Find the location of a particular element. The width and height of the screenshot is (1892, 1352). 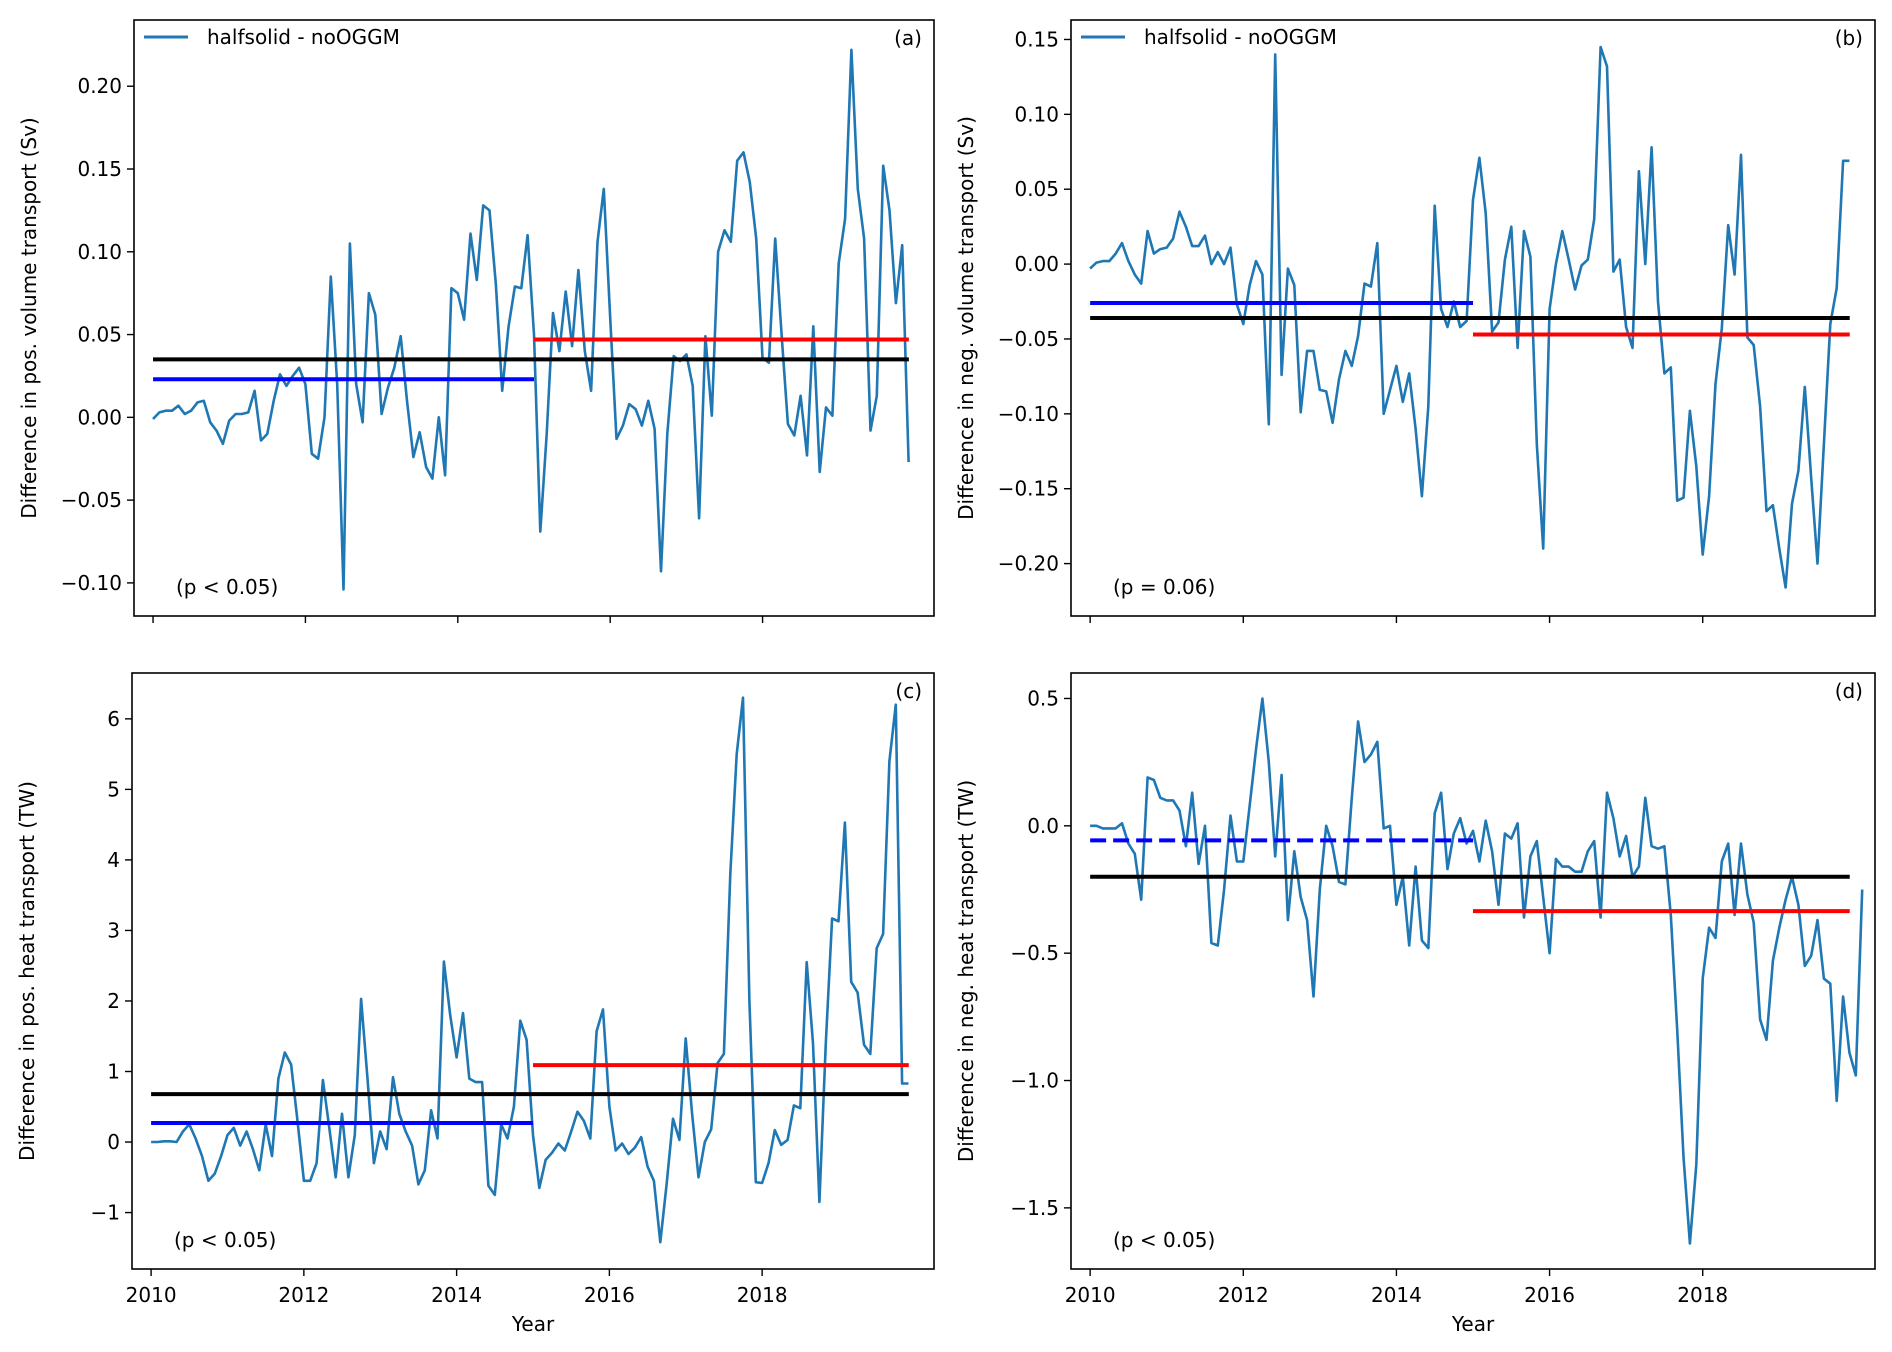

y-axis-label: Difference in pos. heat transport (TW) is located at coordinates (27, 971).